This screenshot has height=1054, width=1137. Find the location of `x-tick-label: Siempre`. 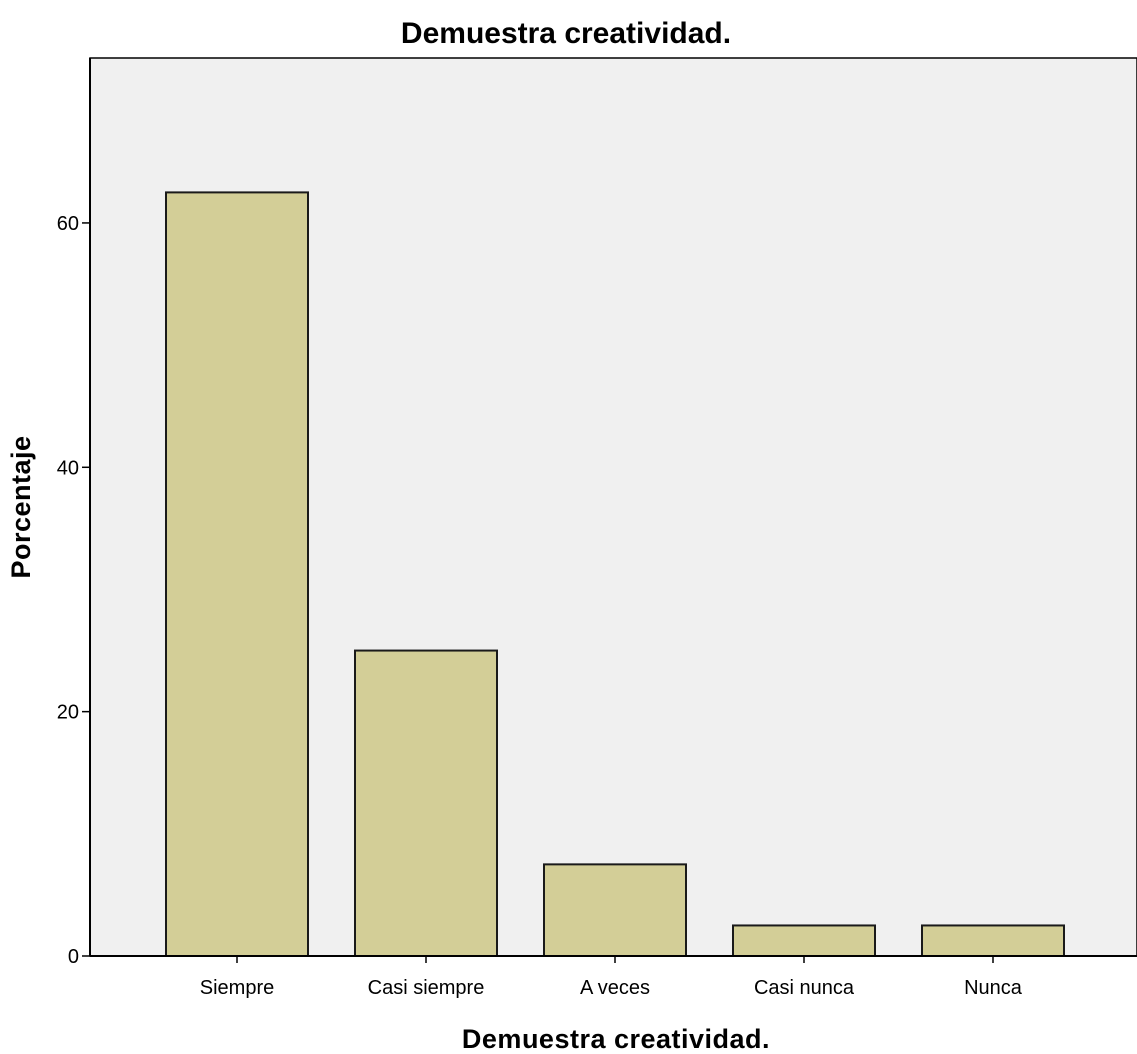

x-tick-label: Siempre is located at coordinates (237, 988).